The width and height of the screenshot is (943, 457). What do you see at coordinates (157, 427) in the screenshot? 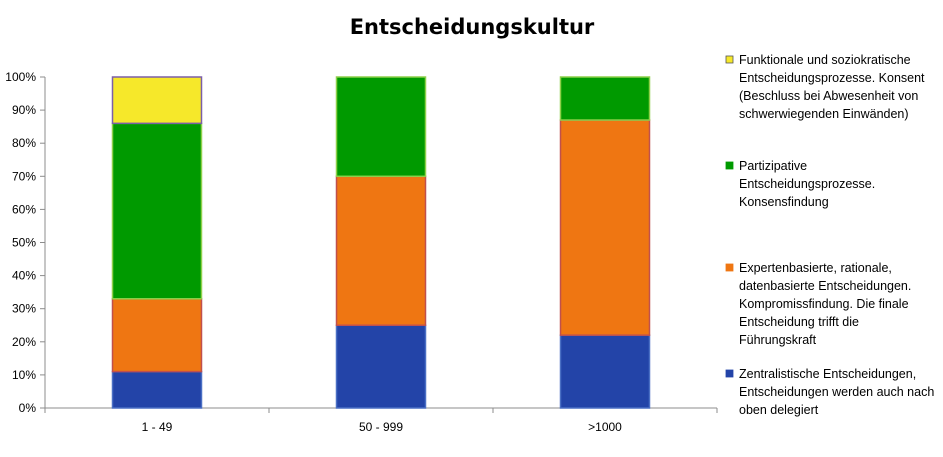
I see `x-tick-label: 1 - 49` at bounding box center [157, 427].